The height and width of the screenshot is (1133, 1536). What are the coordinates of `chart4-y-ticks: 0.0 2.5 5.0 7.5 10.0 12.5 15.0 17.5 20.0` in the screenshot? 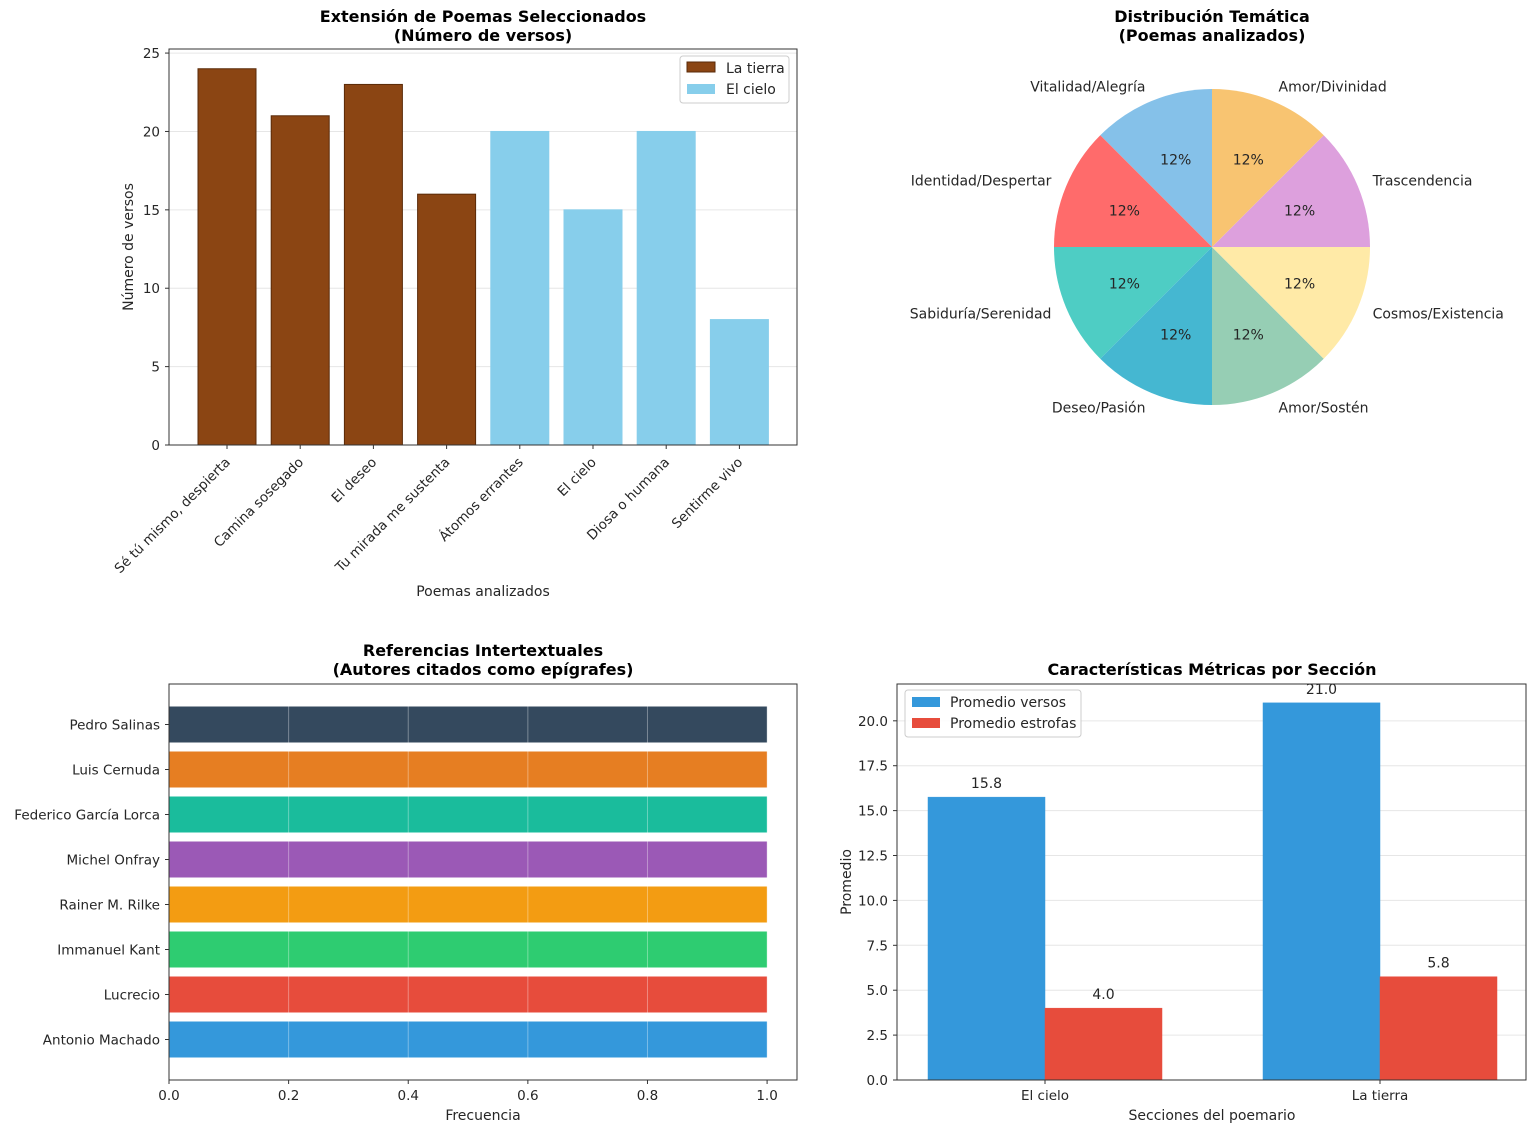 It's located at (877, 901).